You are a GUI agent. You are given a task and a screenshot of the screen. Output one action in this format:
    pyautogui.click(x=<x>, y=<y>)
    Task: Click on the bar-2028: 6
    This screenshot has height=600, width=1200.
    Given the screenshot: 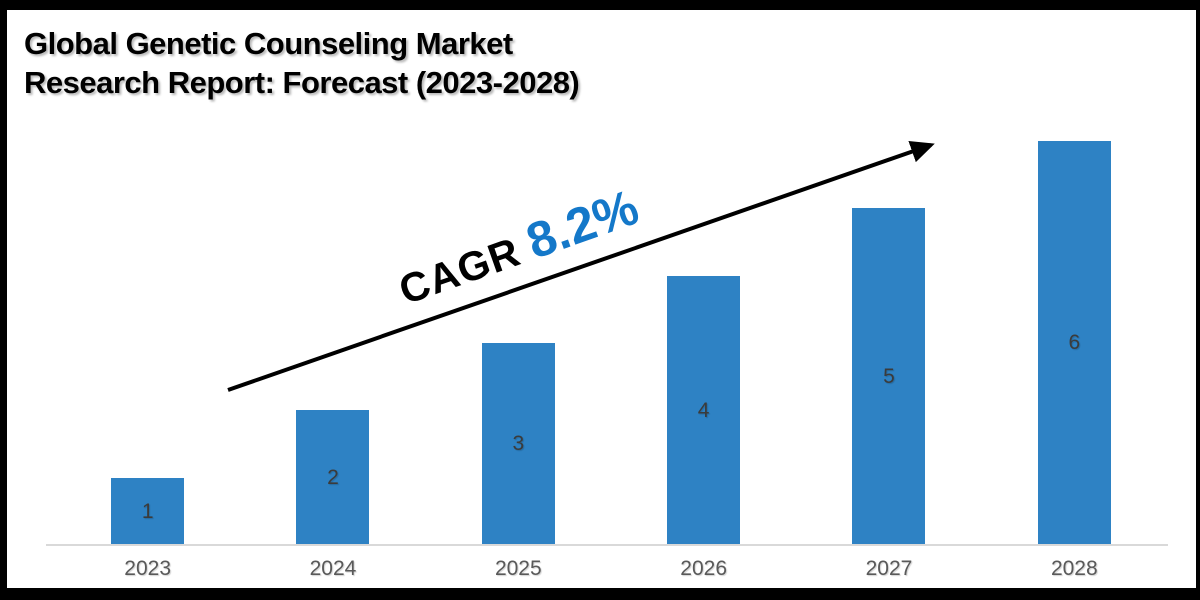 What is the action you would take?
    pyautogui.click(x=1074, y=343)
    